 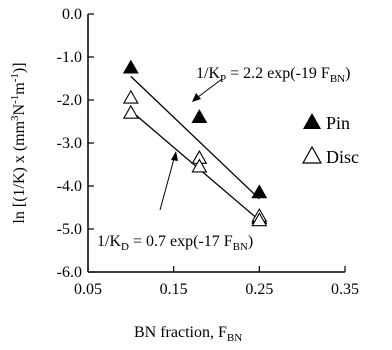 I want to click on y-axis-title: ln [(1/K) x (mm3N-1m-1)], so click(x=18, y=142).